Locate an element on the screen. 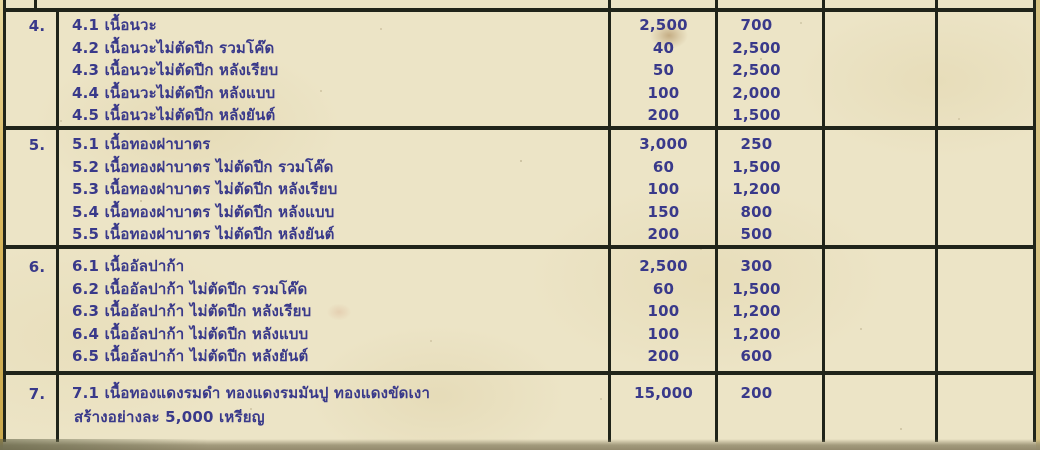 The image size is (1040, 450). item-label: 4.4 เนื้อนวะไม่ตัดปีก หลังแบบ is located at coordinates (174, 92).